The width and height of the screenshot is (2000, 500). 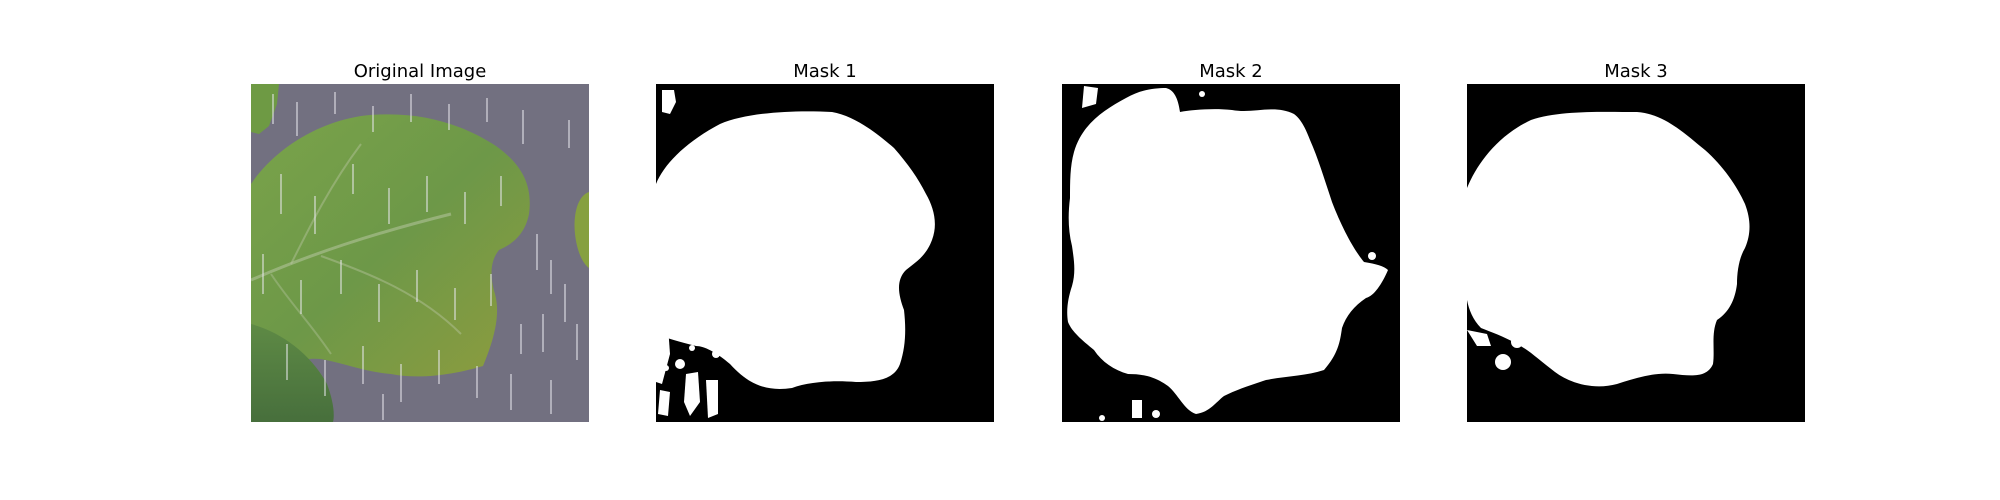 What do you see at coordinates (1636, 71) in the screenshot?
I see `panel-title: Mask 3` at bounding box center [1636, 71].